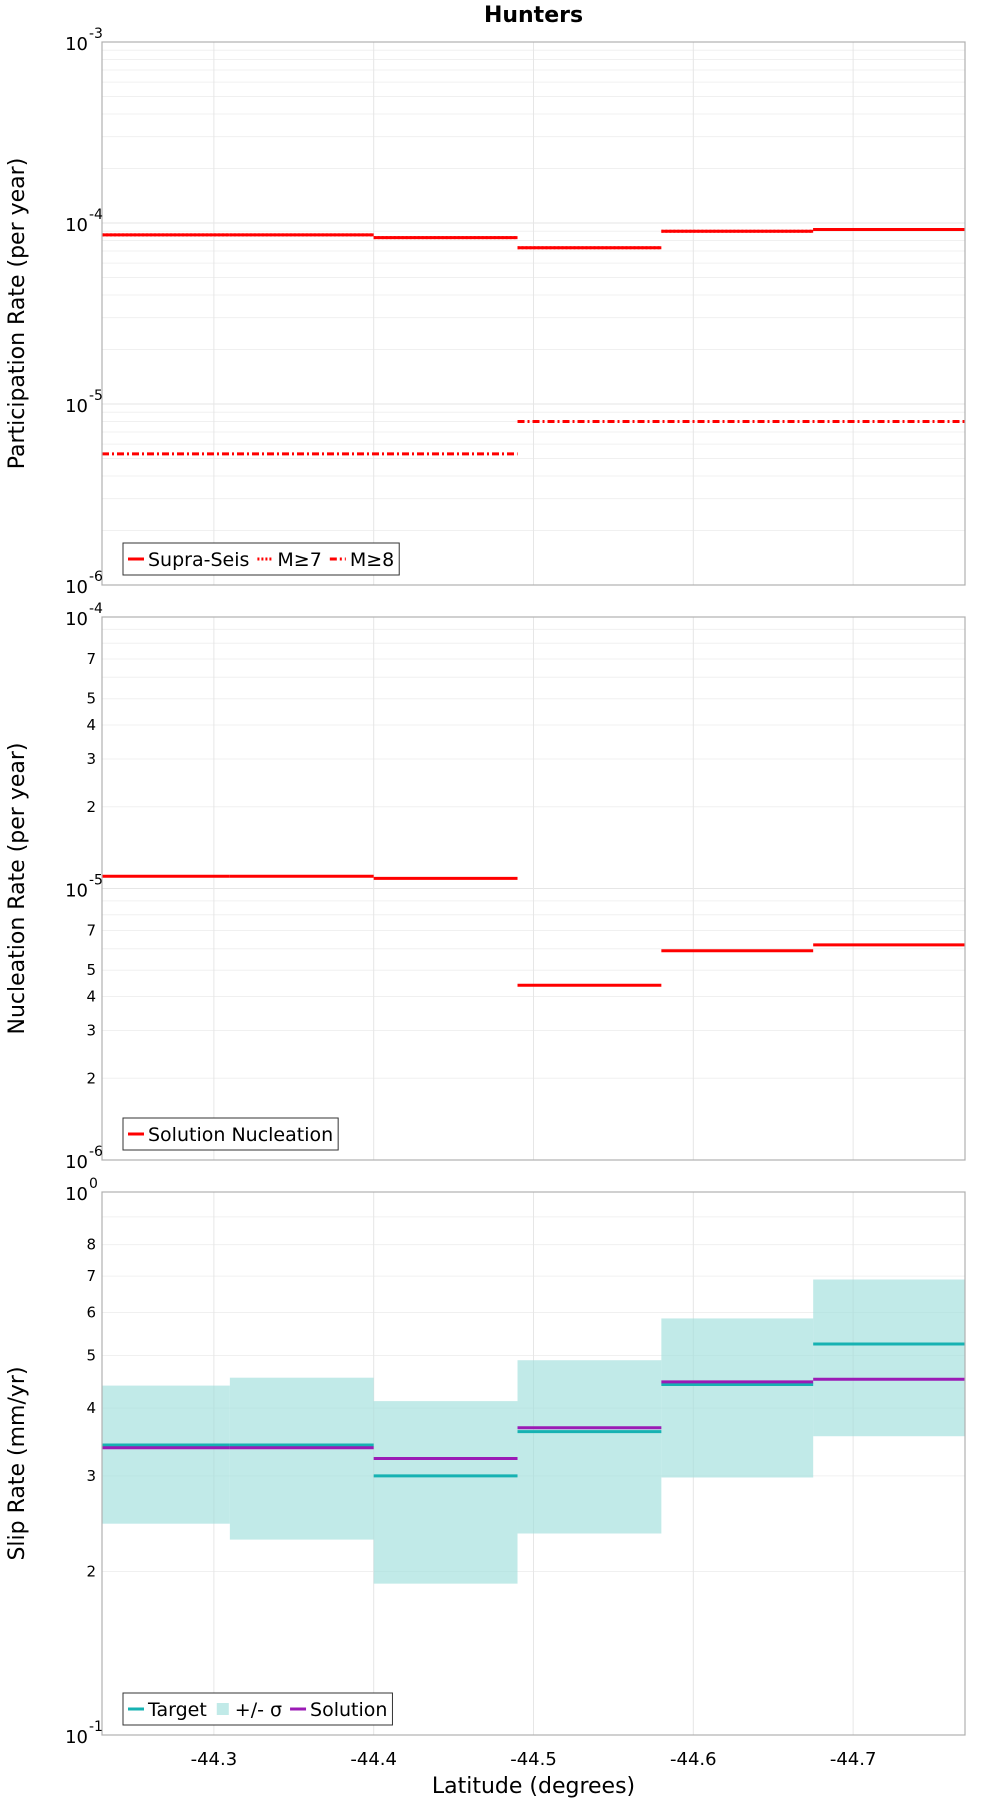 The height and width of the screenshot is (1804, 1000). Describe the element at coordinates (348, 1710) in the screenshot. I see `legend-label: Solution` at that location.